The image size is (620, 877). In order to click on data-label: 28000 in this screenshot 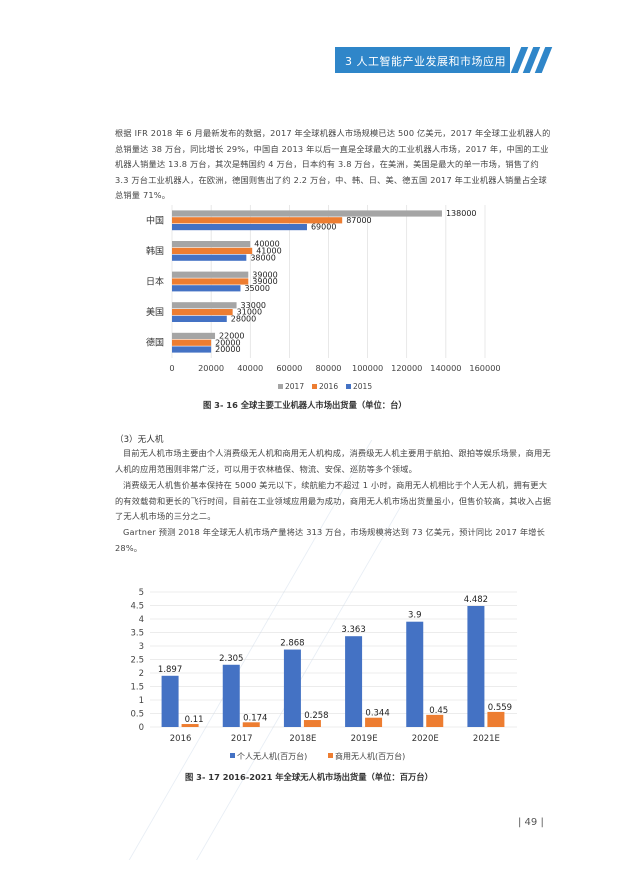, I will do `click(243, 319)`.